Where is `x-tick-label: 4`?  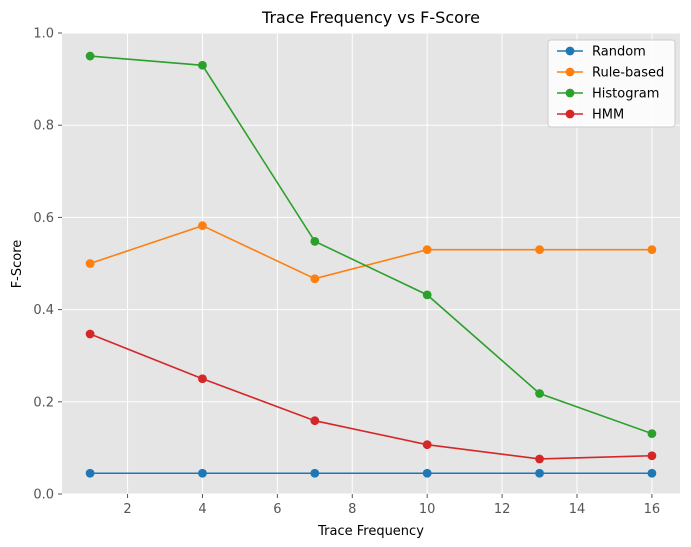 x-tick-label: 4 is located at coordinates (202, 509).